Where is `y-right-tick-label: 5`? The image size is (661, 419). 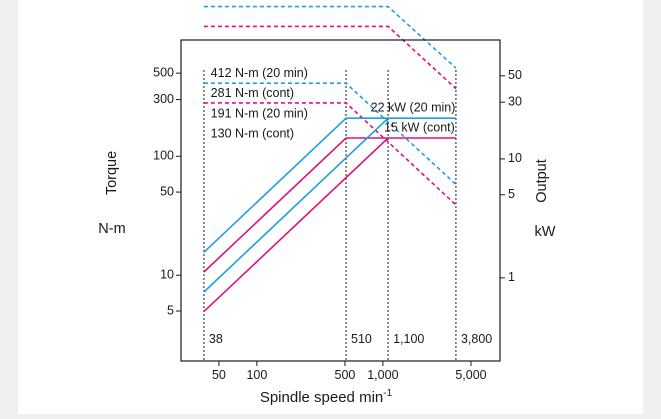
y-right-tick-label: 5 is located at coordinates (511, 194).